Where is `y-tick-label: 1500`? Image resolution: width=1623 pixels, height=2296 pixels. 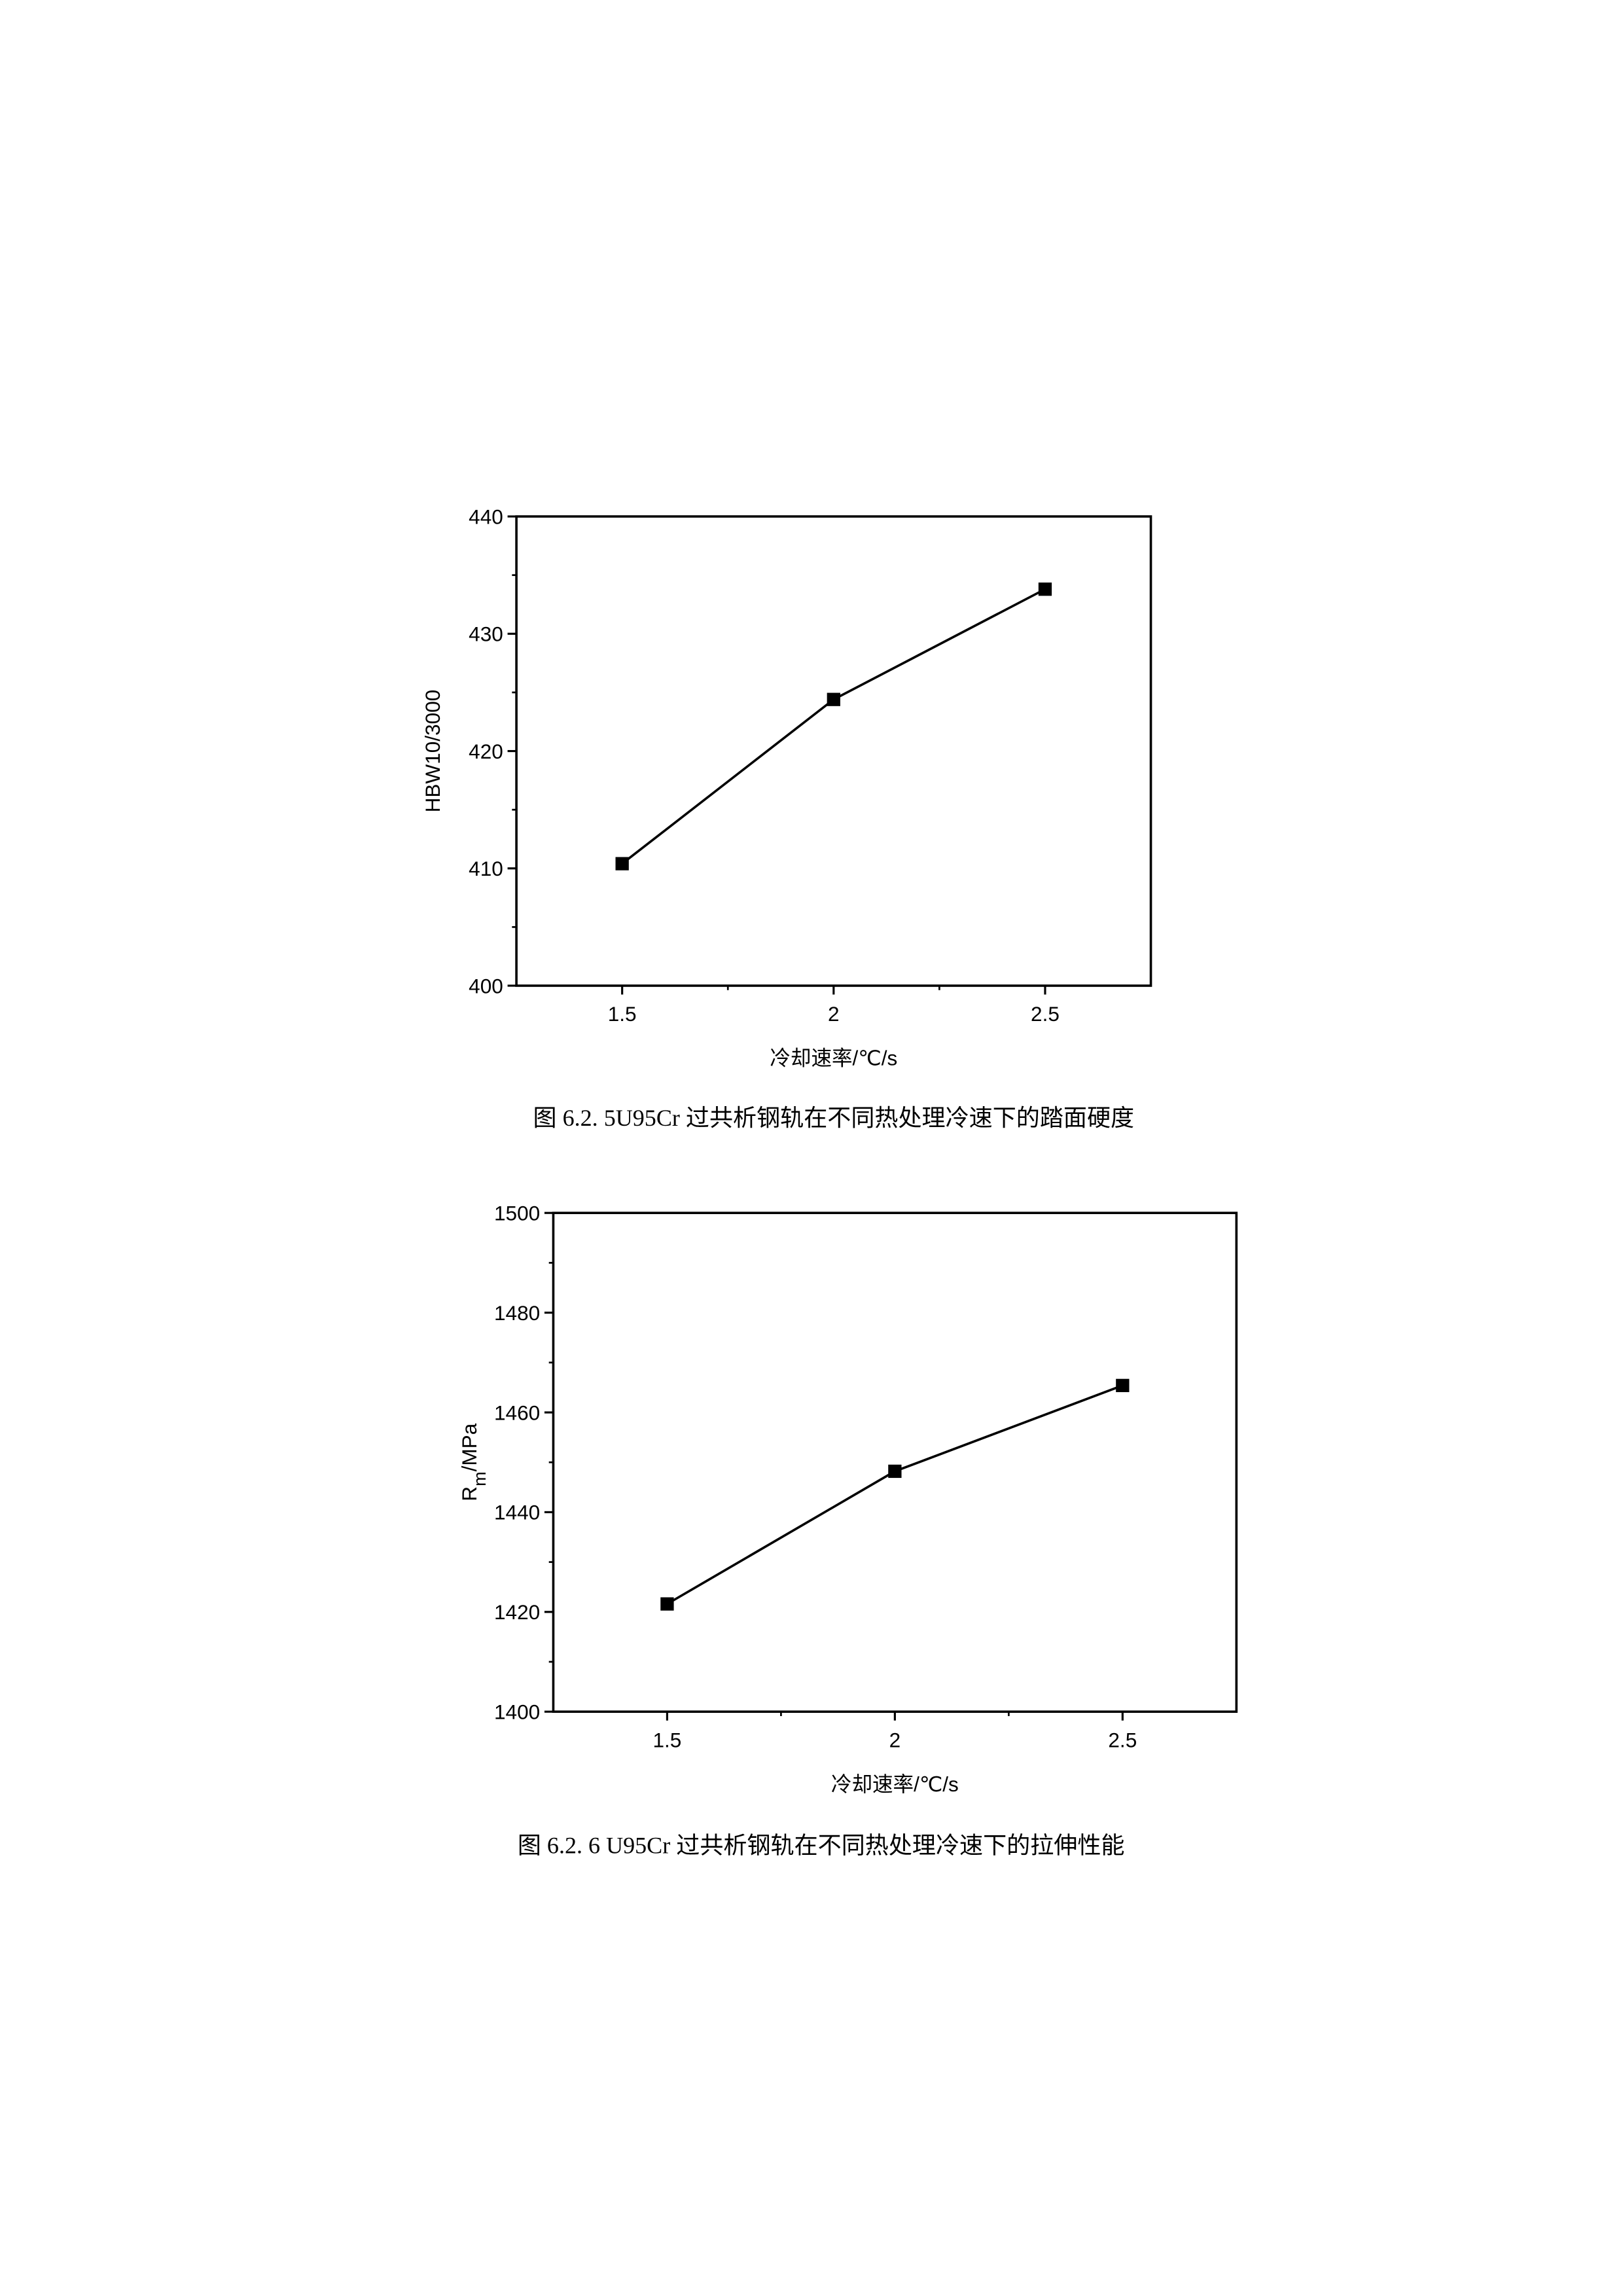 y-tick-label: 1500 is located at coordinates (517, 1213).